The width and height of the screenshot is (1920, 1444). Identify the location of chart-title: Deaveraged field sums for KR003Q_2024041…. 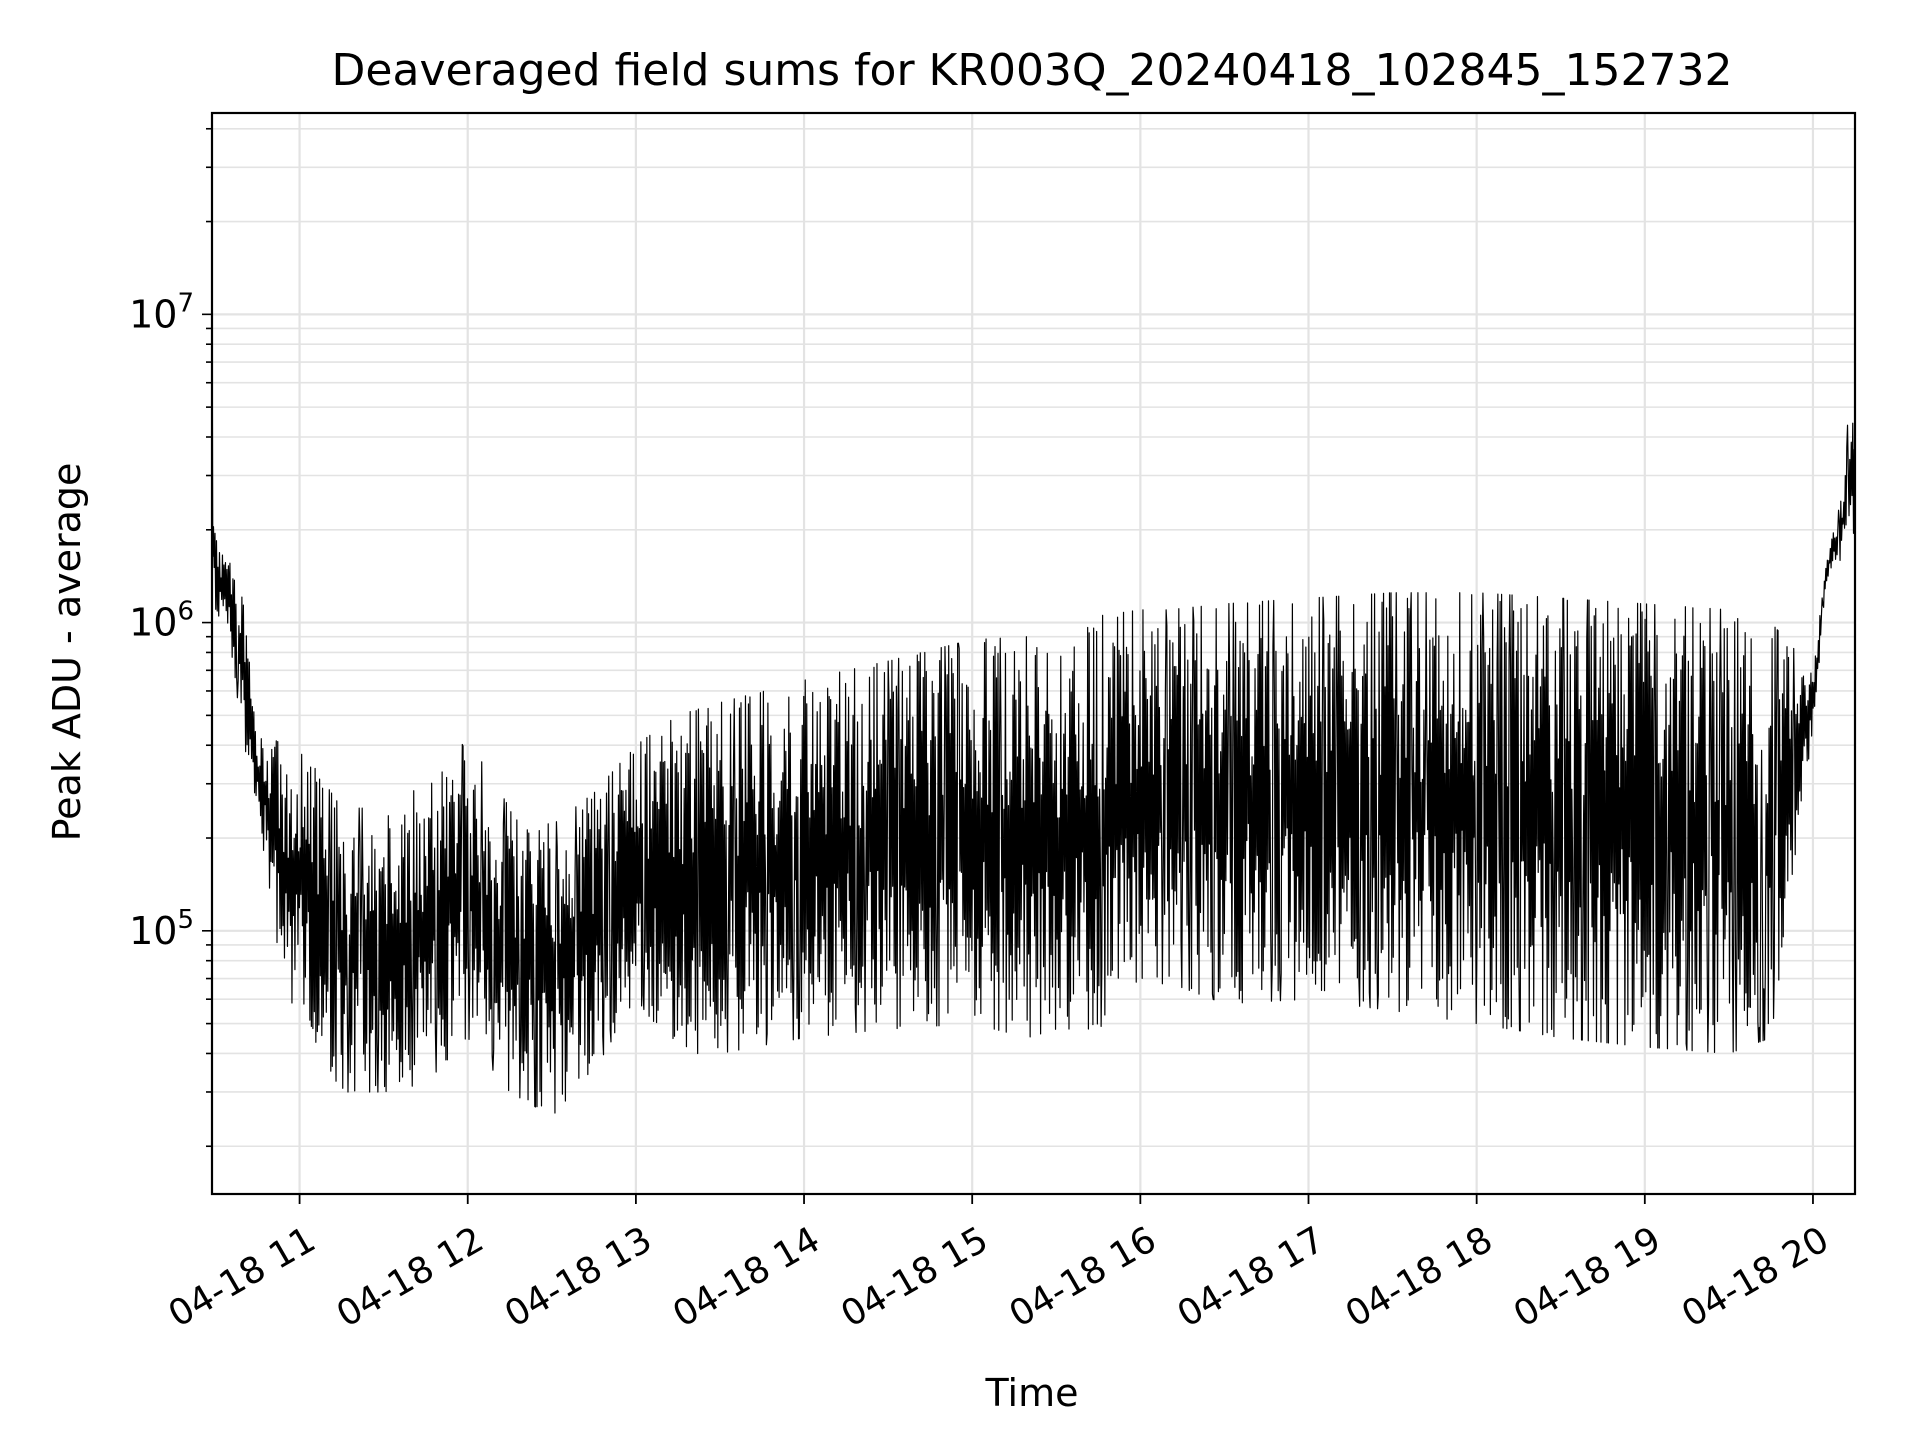
(1032, 70).